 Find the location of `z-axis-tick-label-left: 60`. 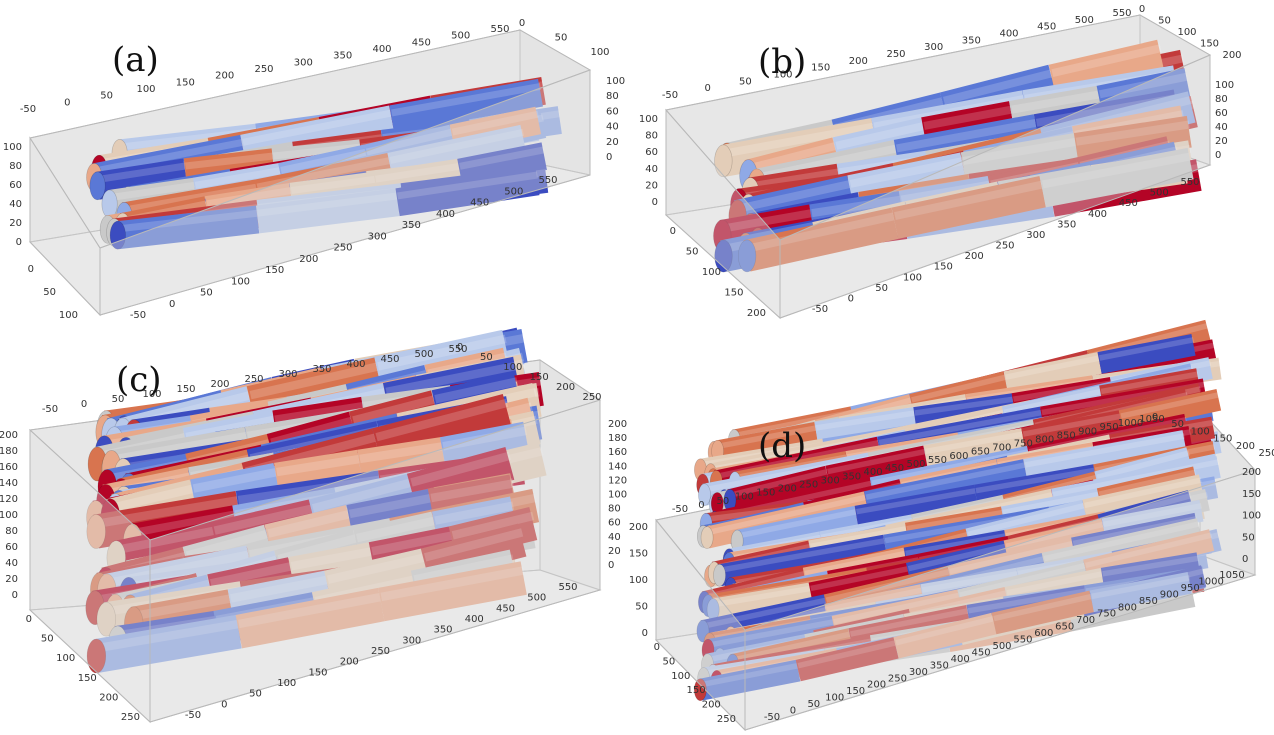

z-axis-tick-label-left: 60 is located at coordinates (11, 547).